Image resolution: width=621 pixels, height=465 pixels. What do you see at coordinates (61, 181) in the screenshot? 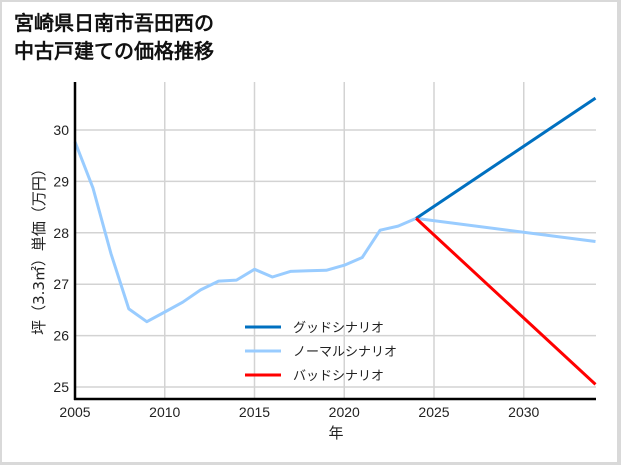
I see `y-tick-label: 29` at bounding box center [61, 181].